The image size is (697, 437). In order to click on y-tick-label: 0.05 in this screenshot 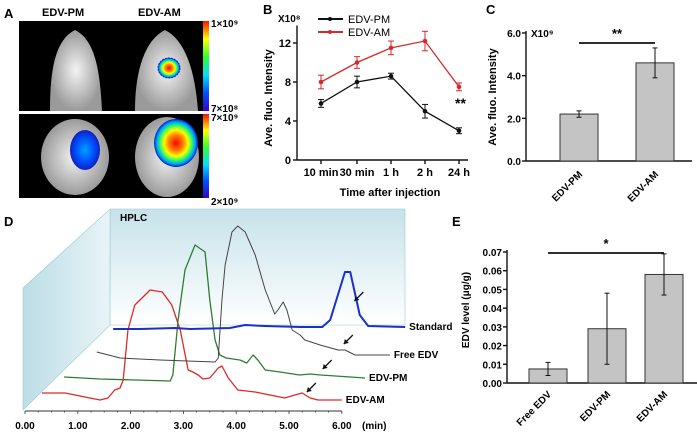, I will do `click(493, 290)`.